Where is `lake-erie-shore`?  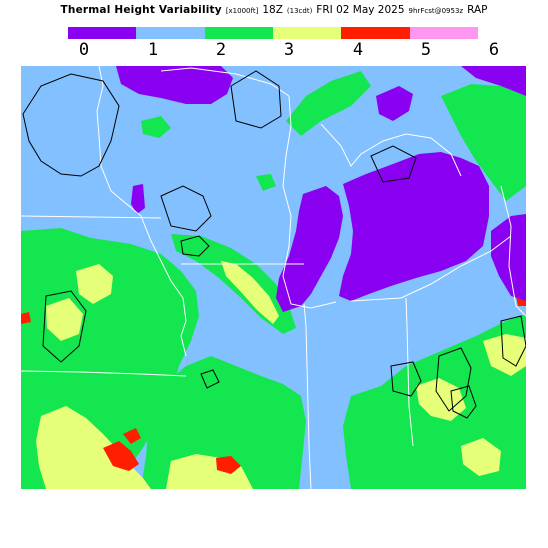
lake-erie-shore is located at coordinates (456, 267).